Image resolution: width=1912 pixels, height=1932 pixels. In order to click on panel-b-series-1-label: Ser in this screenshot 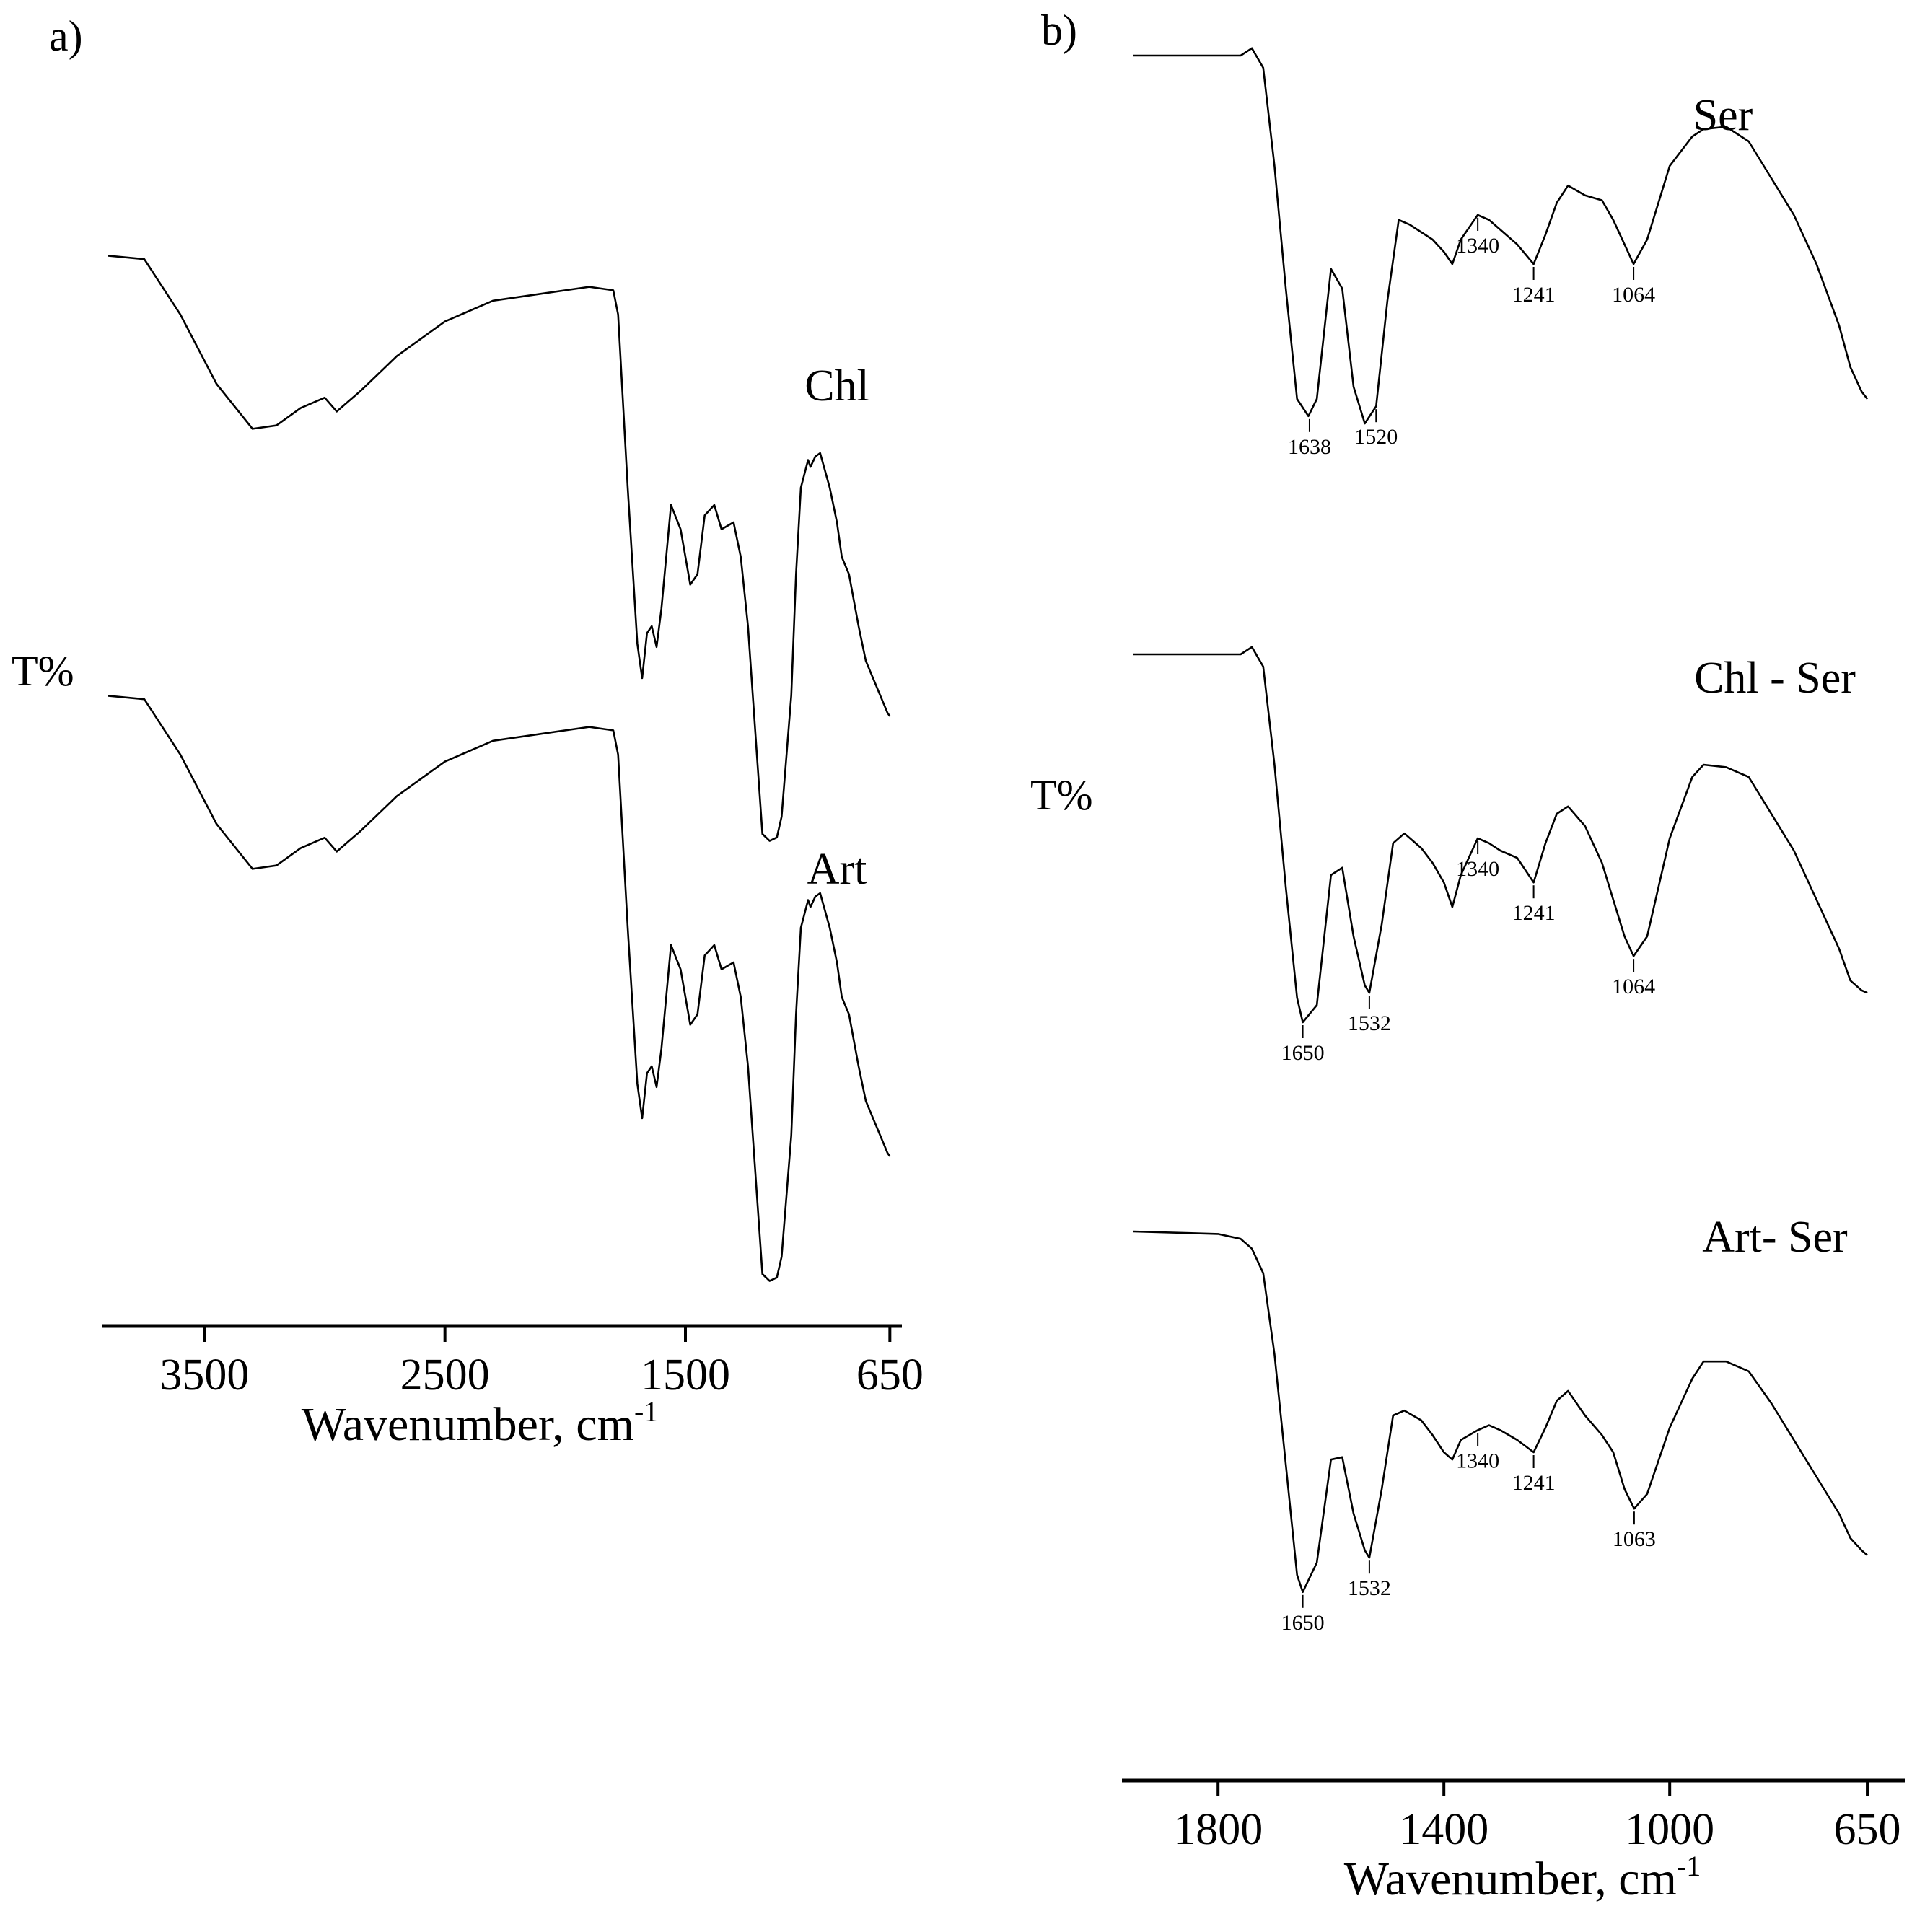, I will do `click(1723, 115)`.